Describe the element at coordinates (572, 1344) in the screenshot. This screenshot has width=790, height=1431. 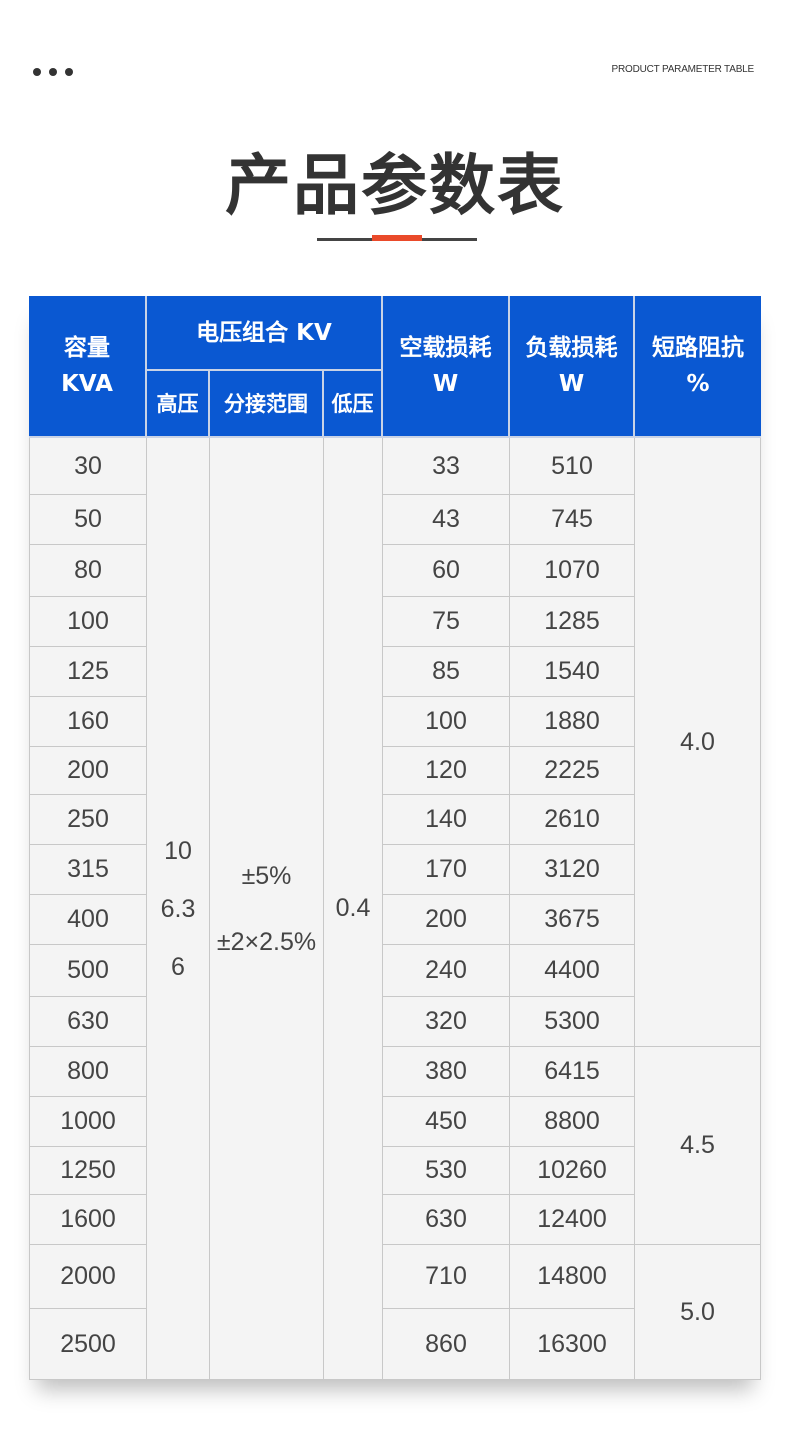
I see `load-loss-cell: 16300` at that location.